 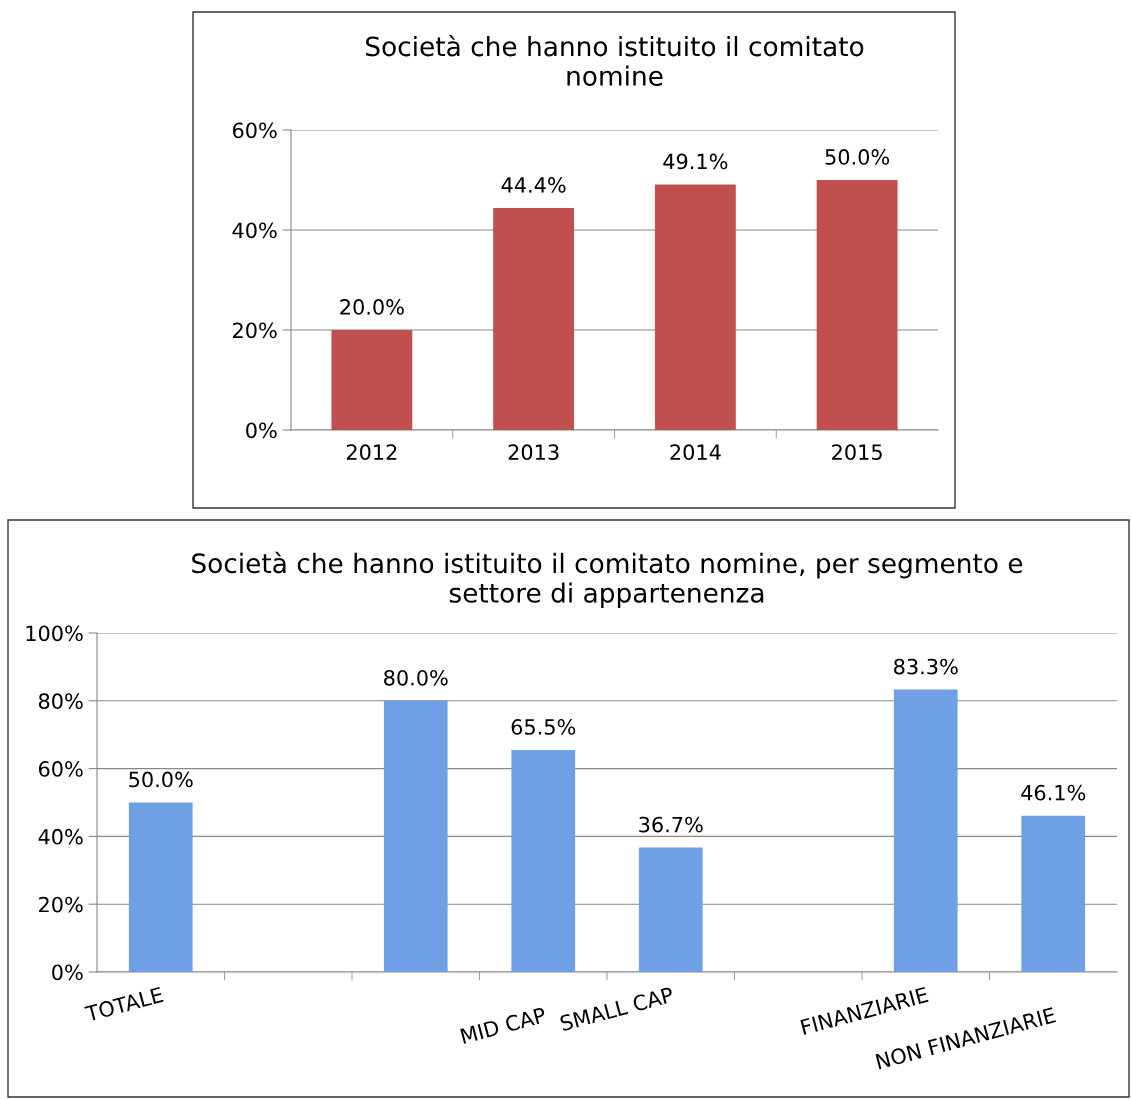 What do you see at coordinates (416, 677) in the screenshot?
I see `data-label: 80.0%` at bounding box center [416, 677].